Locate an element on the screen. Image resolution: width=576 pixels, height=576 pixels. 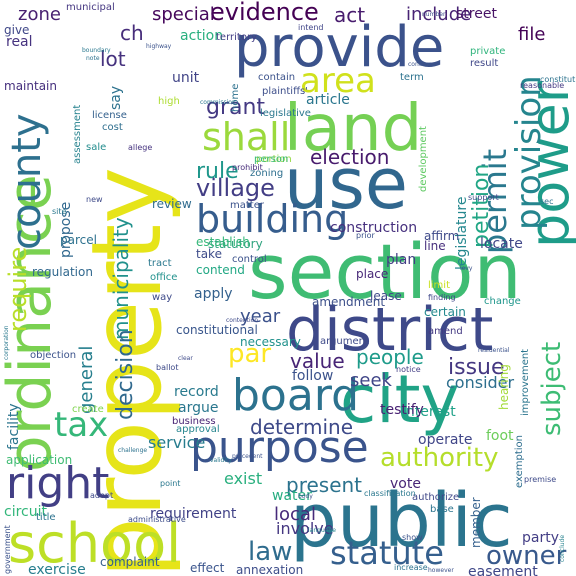
word-value: value is located at coordinates (317, 361).